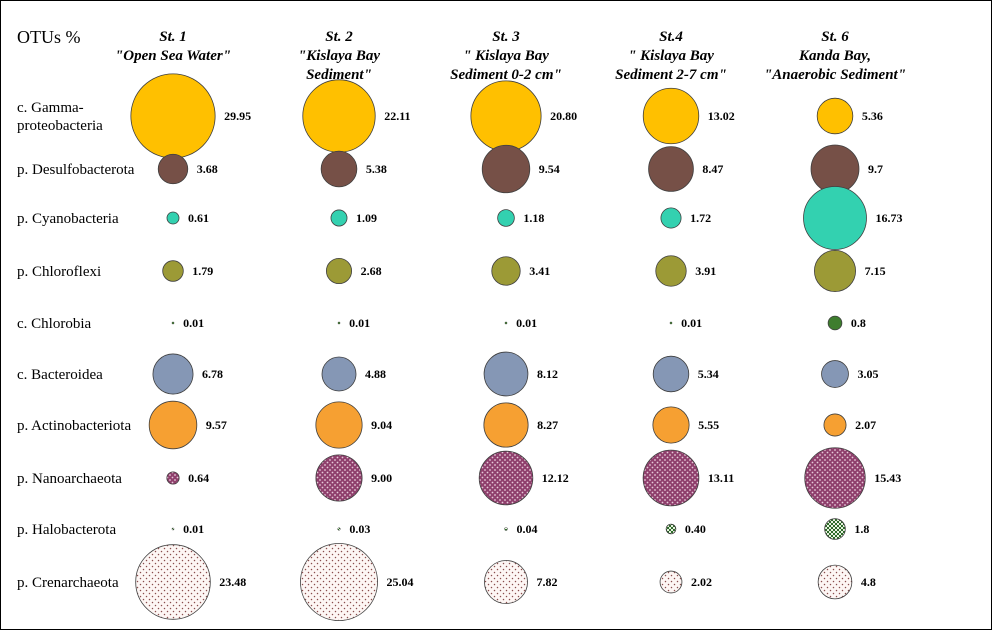 The width and height of the screenshot is (992, 631). I want to click on value-c-chlorobia-st-6: 0.8, so click(858, 323).